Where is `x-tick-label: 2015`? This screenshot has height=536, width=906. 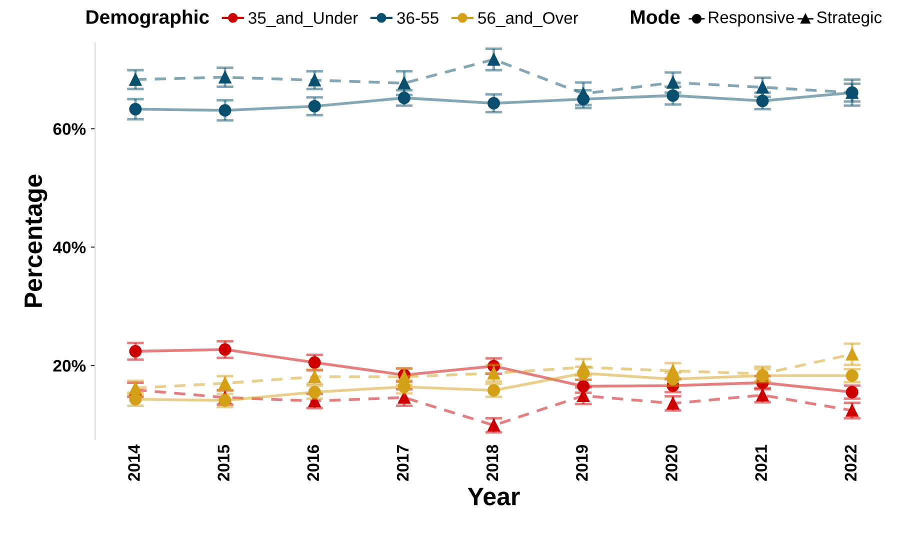
x-tick-label: 2015 is located at coordinates (224, 462).